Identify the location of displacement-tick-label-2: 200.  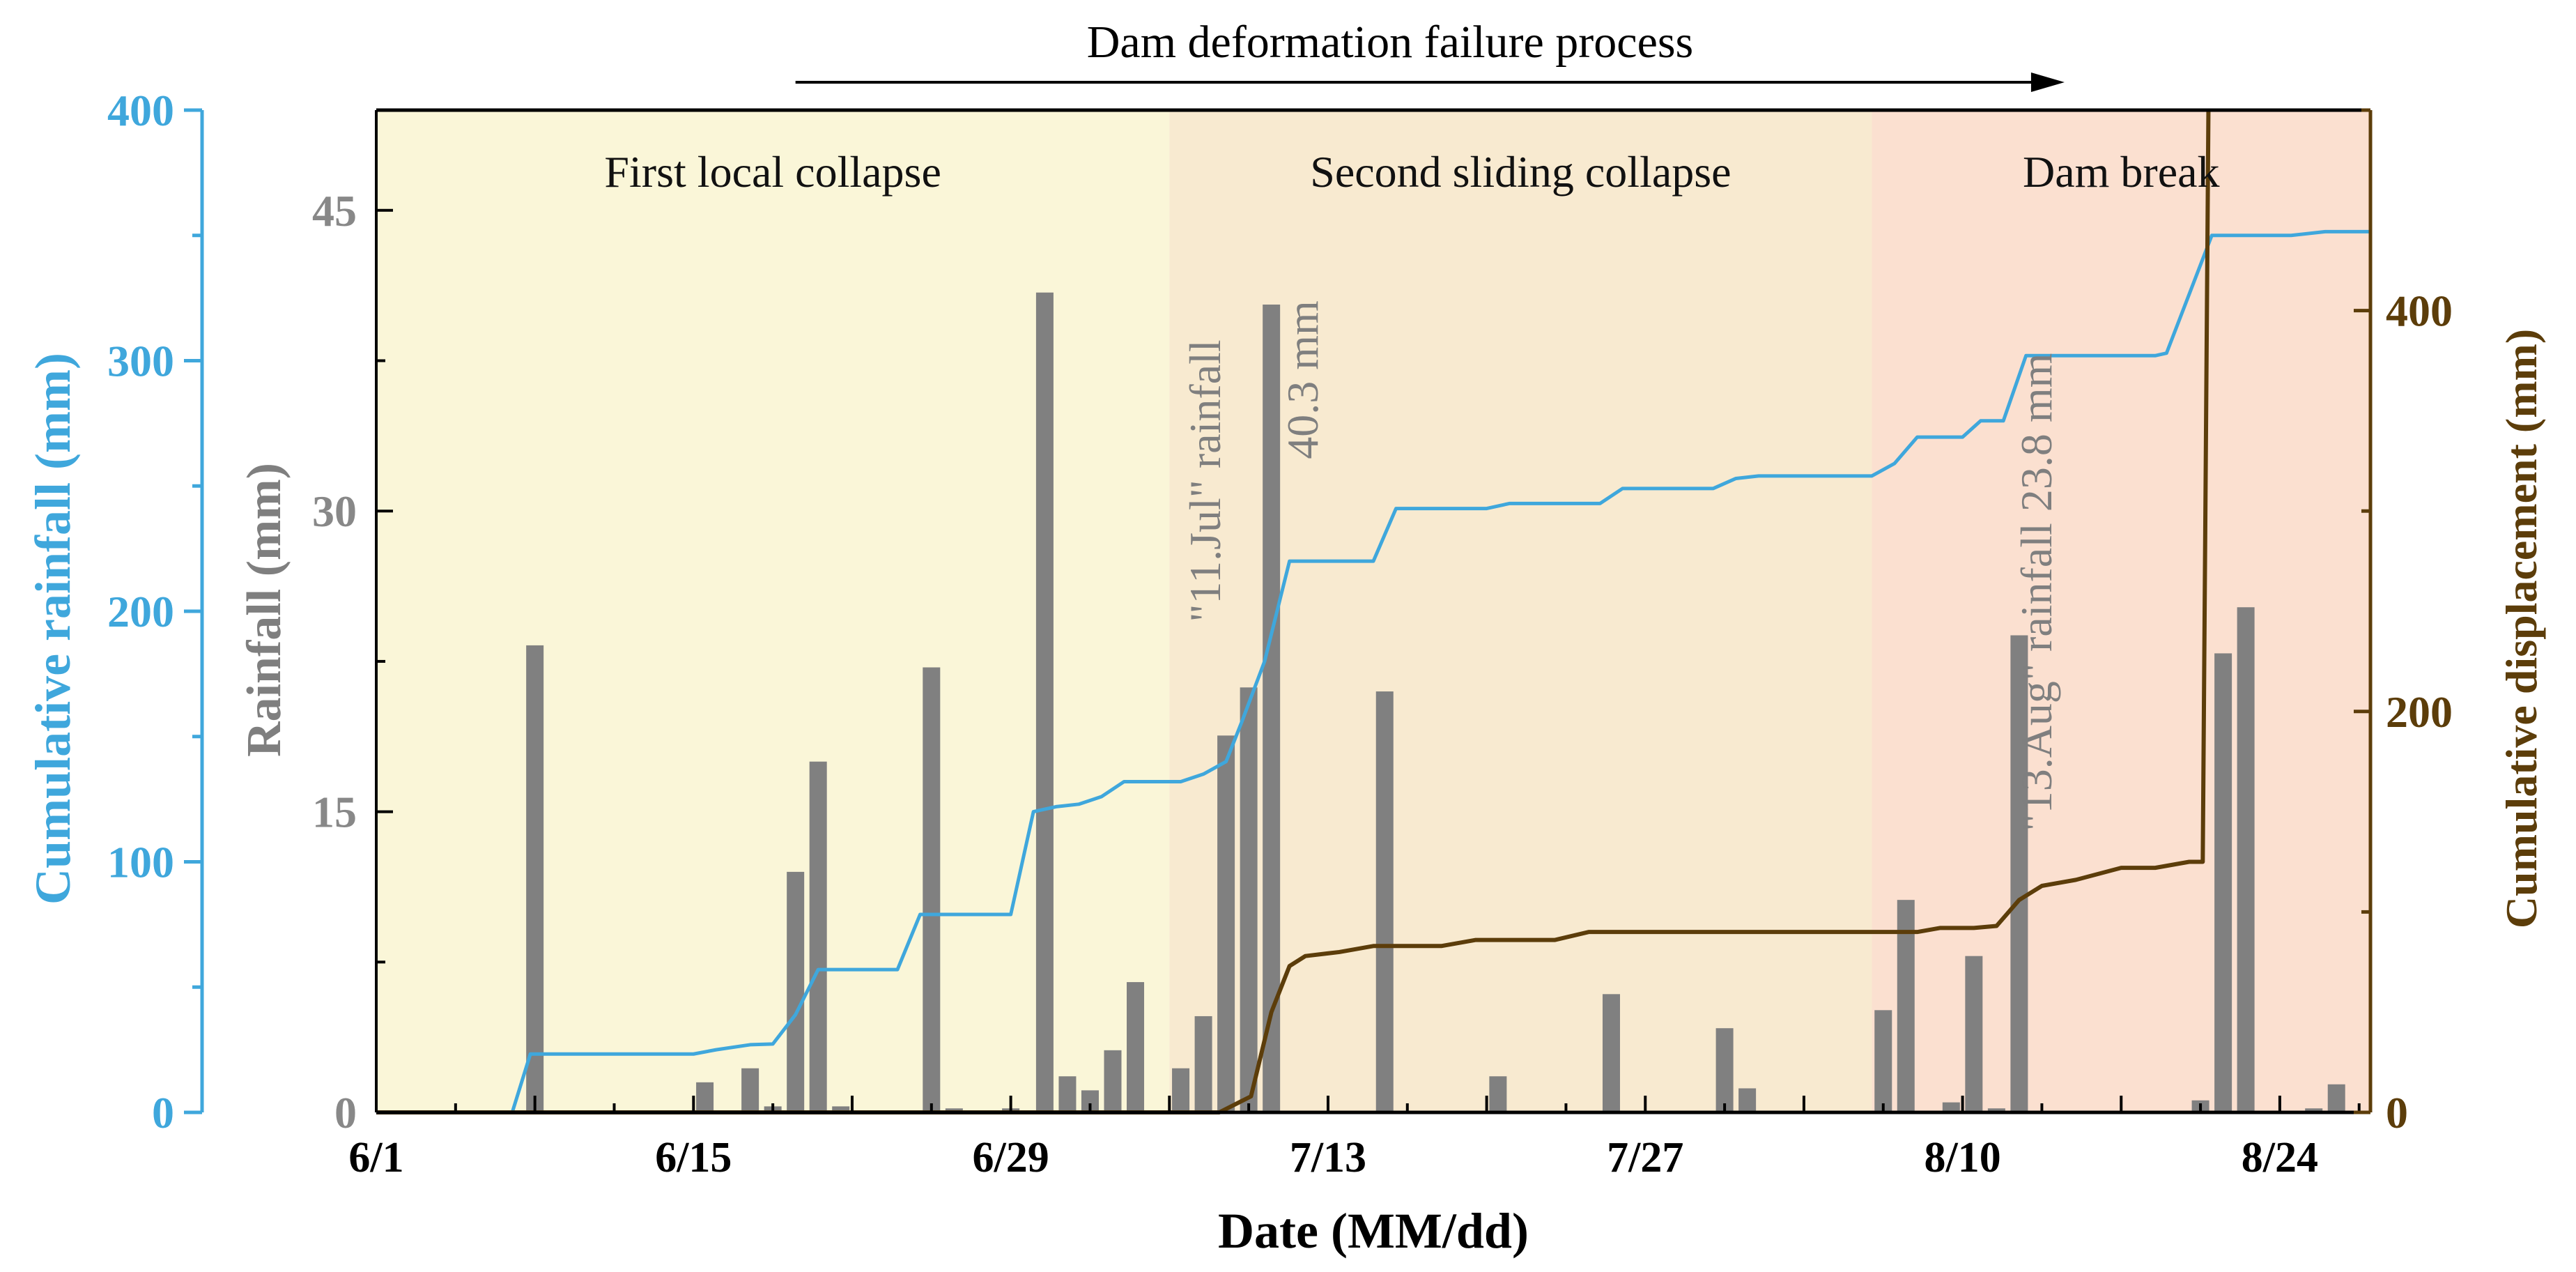
(2419, 712).